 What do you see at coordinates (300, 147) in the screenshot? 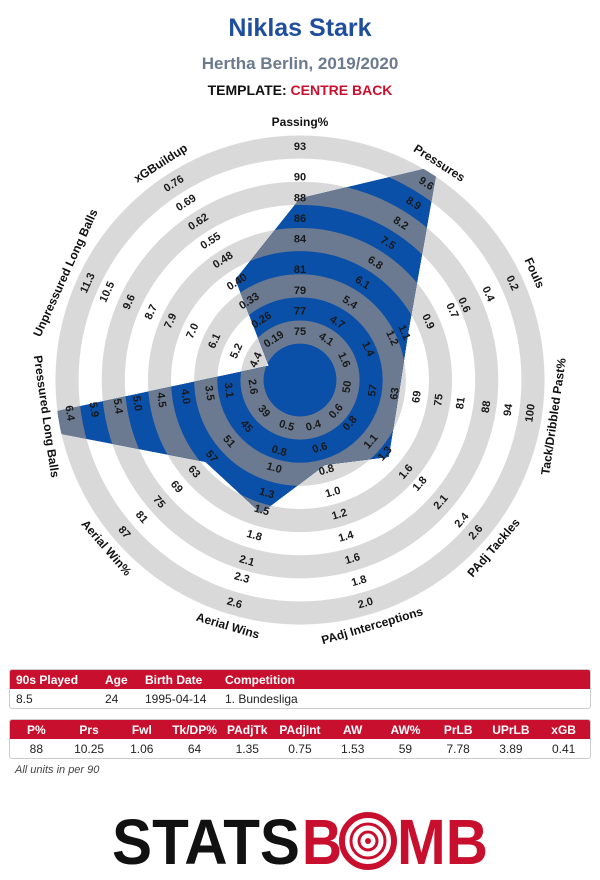
I see `tick-label: 93` at bounding box center [300, 147].